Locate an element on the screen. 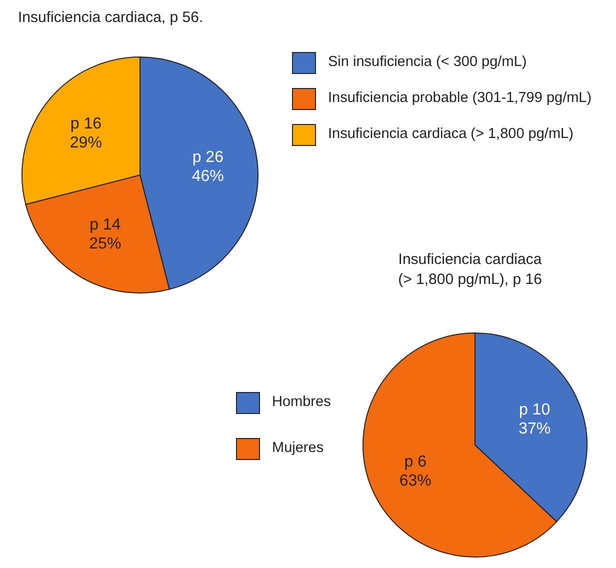 This screenshot has height=568, width=616. legend-label: Sin insuficiencia (< 300 pg/mL) is located at coordinates (427, 62).